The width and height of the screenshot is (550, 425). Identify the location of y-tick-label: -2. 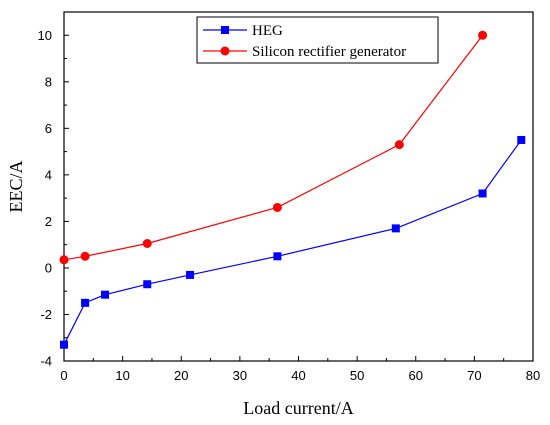
(46, 314).